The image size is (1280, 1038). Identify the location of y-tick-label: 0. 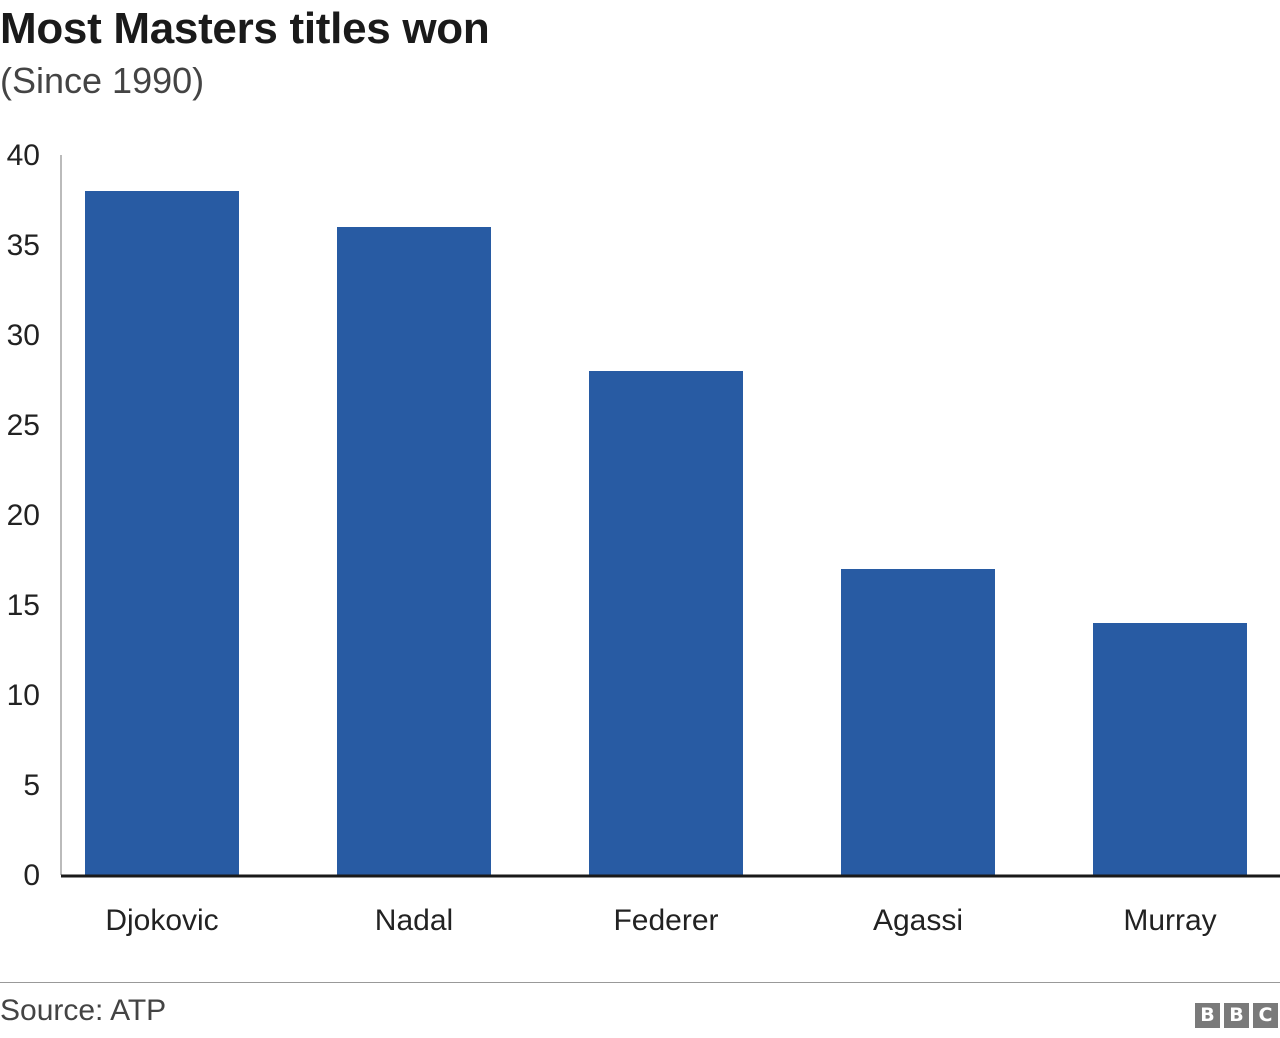
(31, 875).